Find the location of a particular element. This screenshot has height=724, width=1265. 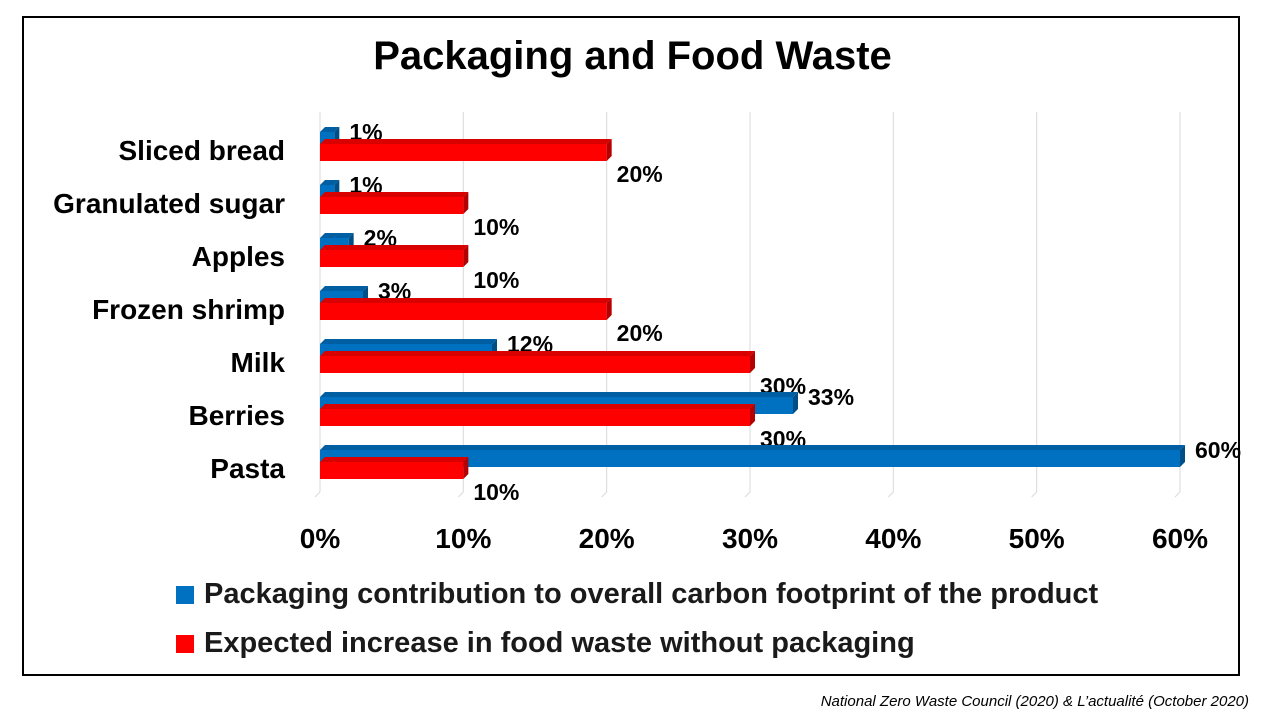

y-category-label: Milk is located at coordinates (258, 362).